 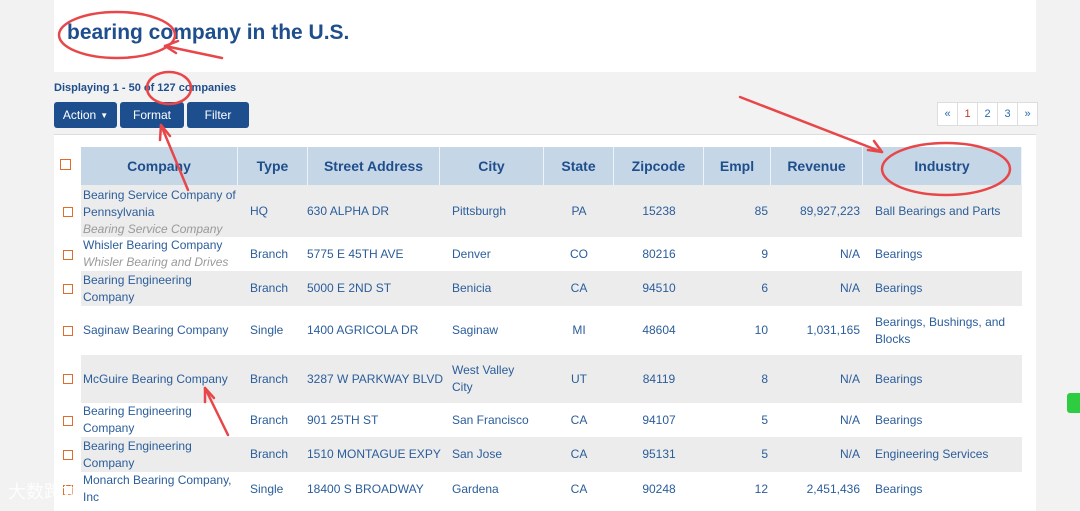 What do you see at coordinates (940, 330) in the screenshot?
I see `industry-cell: Bearings, Bushings, and Blocks` at bounding box center [940, 330].